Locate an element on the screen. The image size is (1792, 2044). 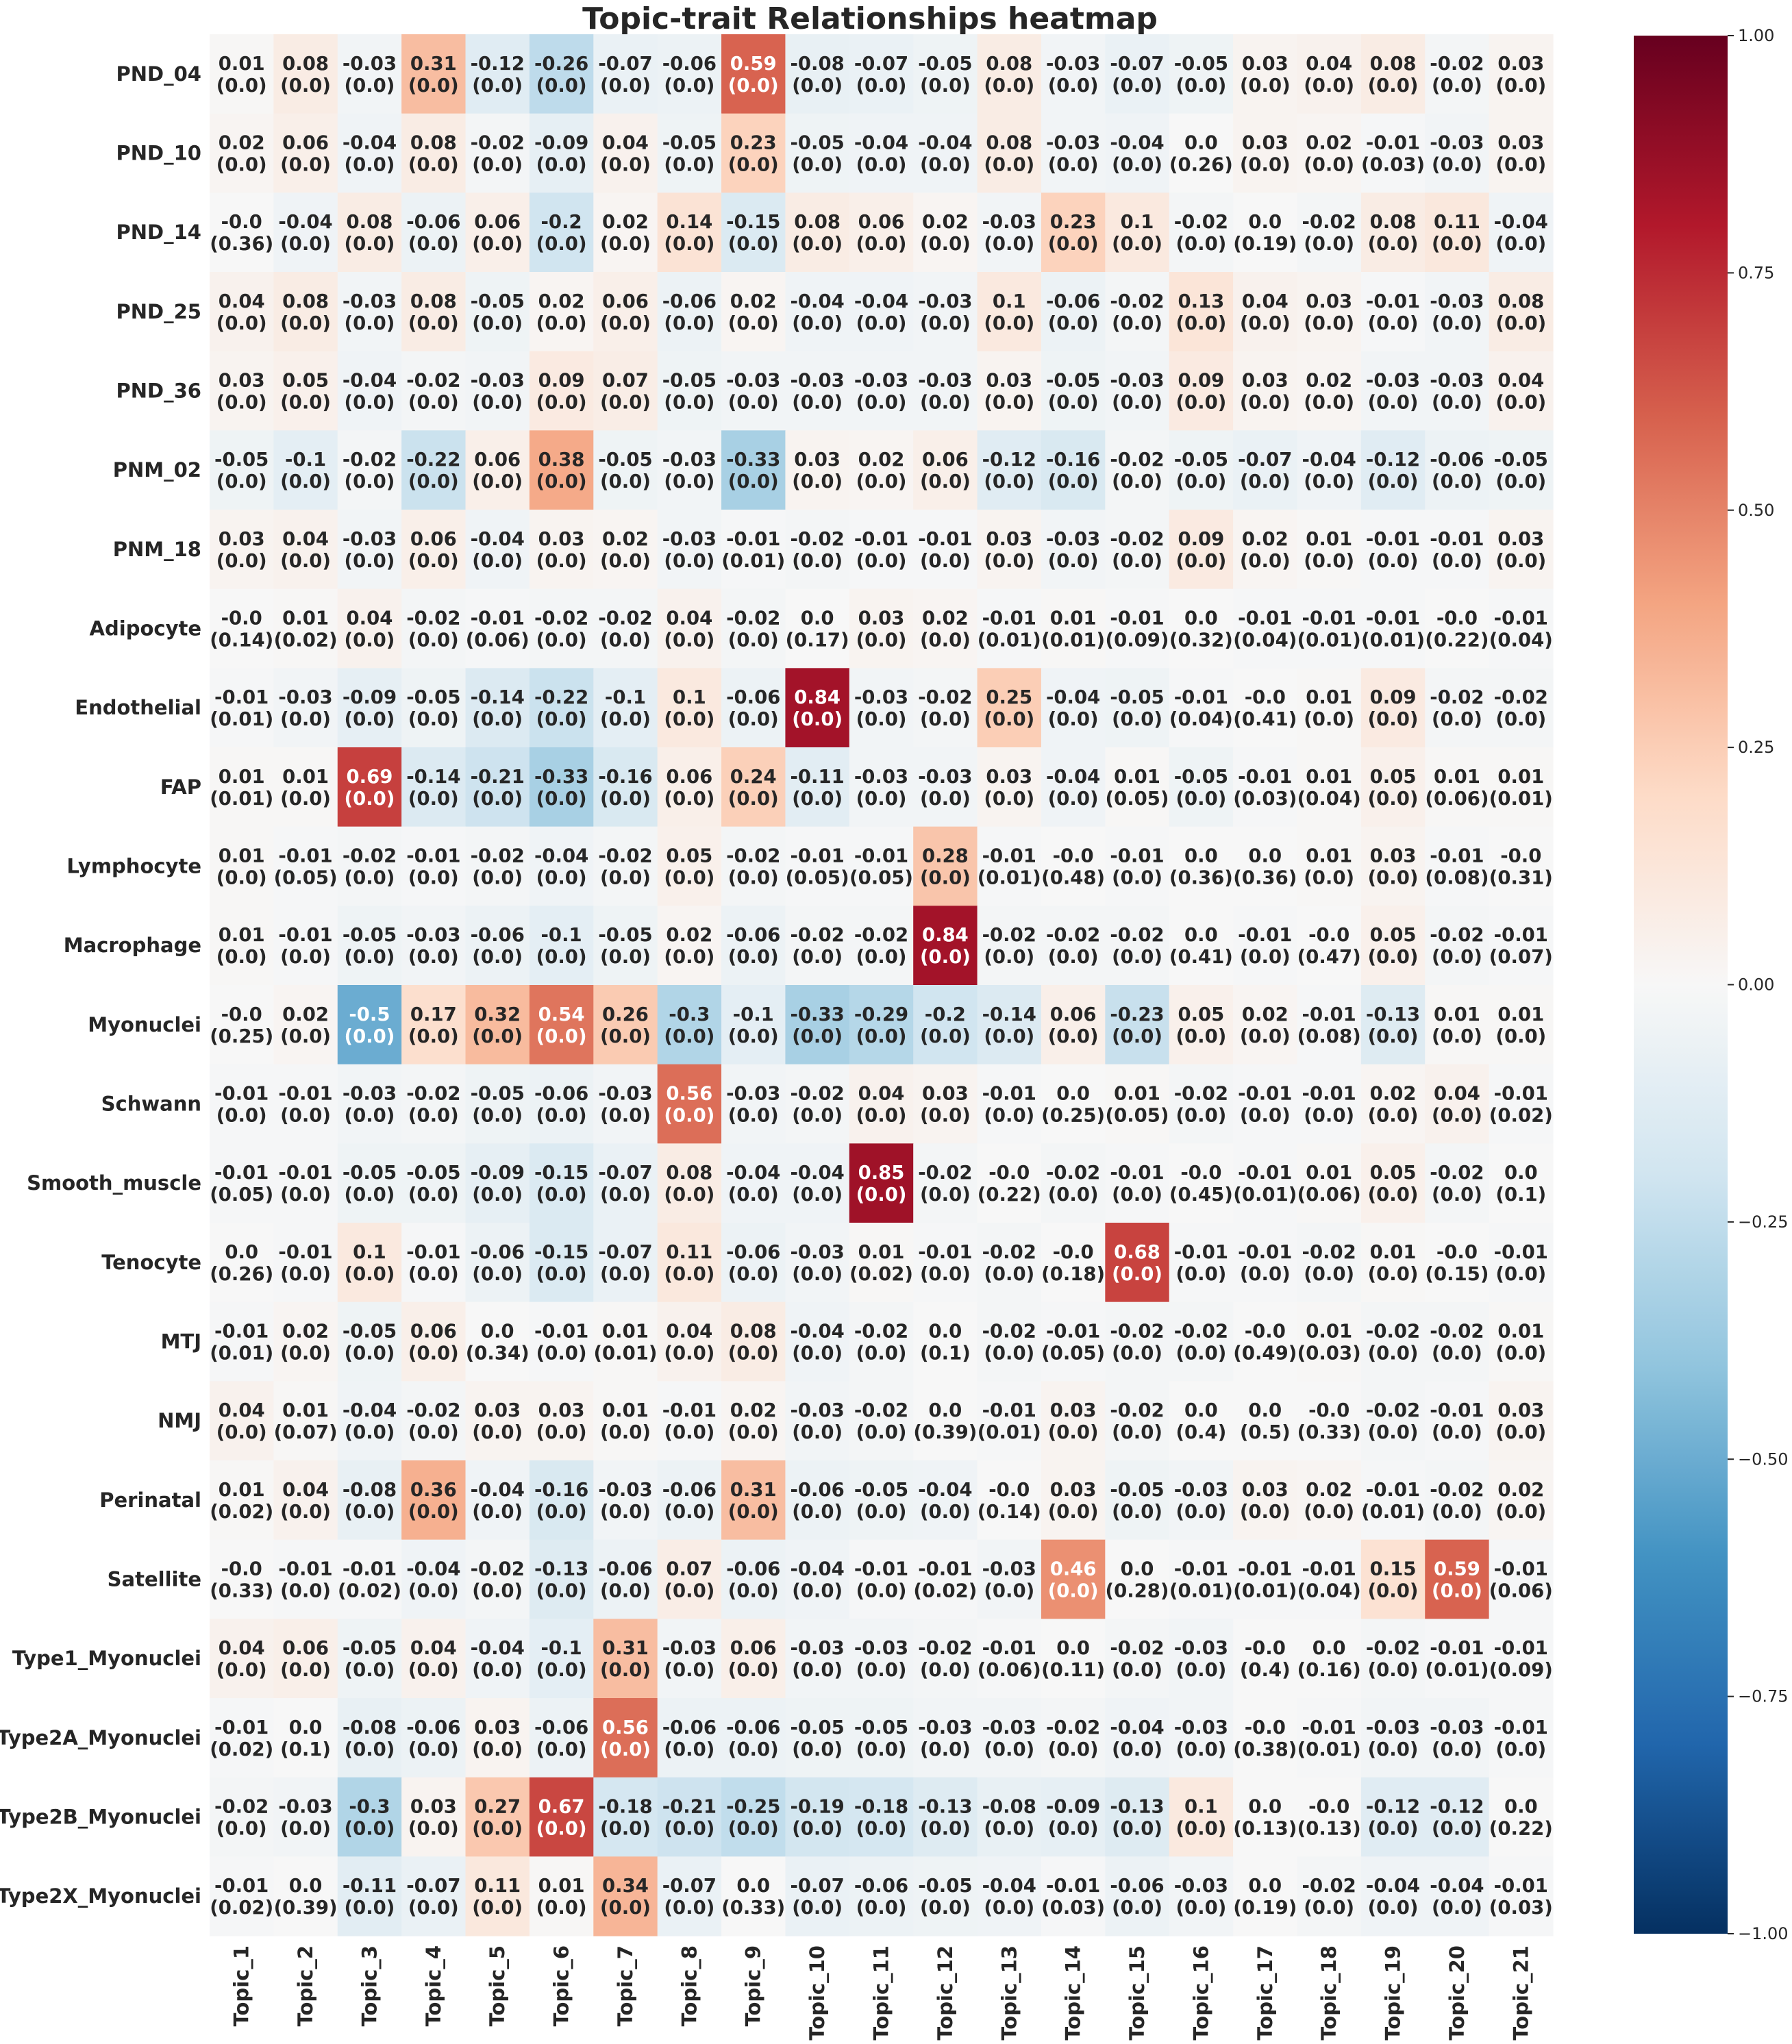
cell-value-label: 0.1 is located at coordinates (1137, 222).